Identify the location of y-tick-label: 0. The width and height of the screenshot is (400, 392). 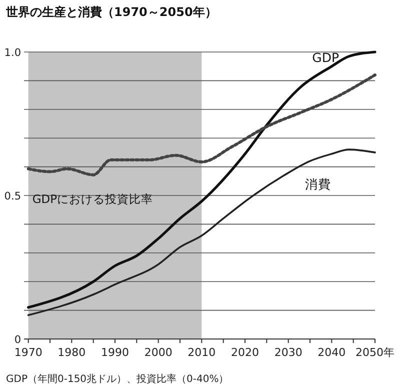
(17, 340).